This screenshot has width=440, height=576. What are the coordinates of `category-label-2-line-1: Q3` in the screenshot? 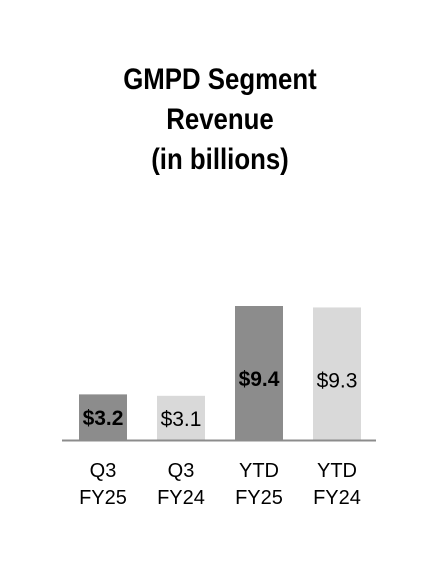 It's located at (181, 471).